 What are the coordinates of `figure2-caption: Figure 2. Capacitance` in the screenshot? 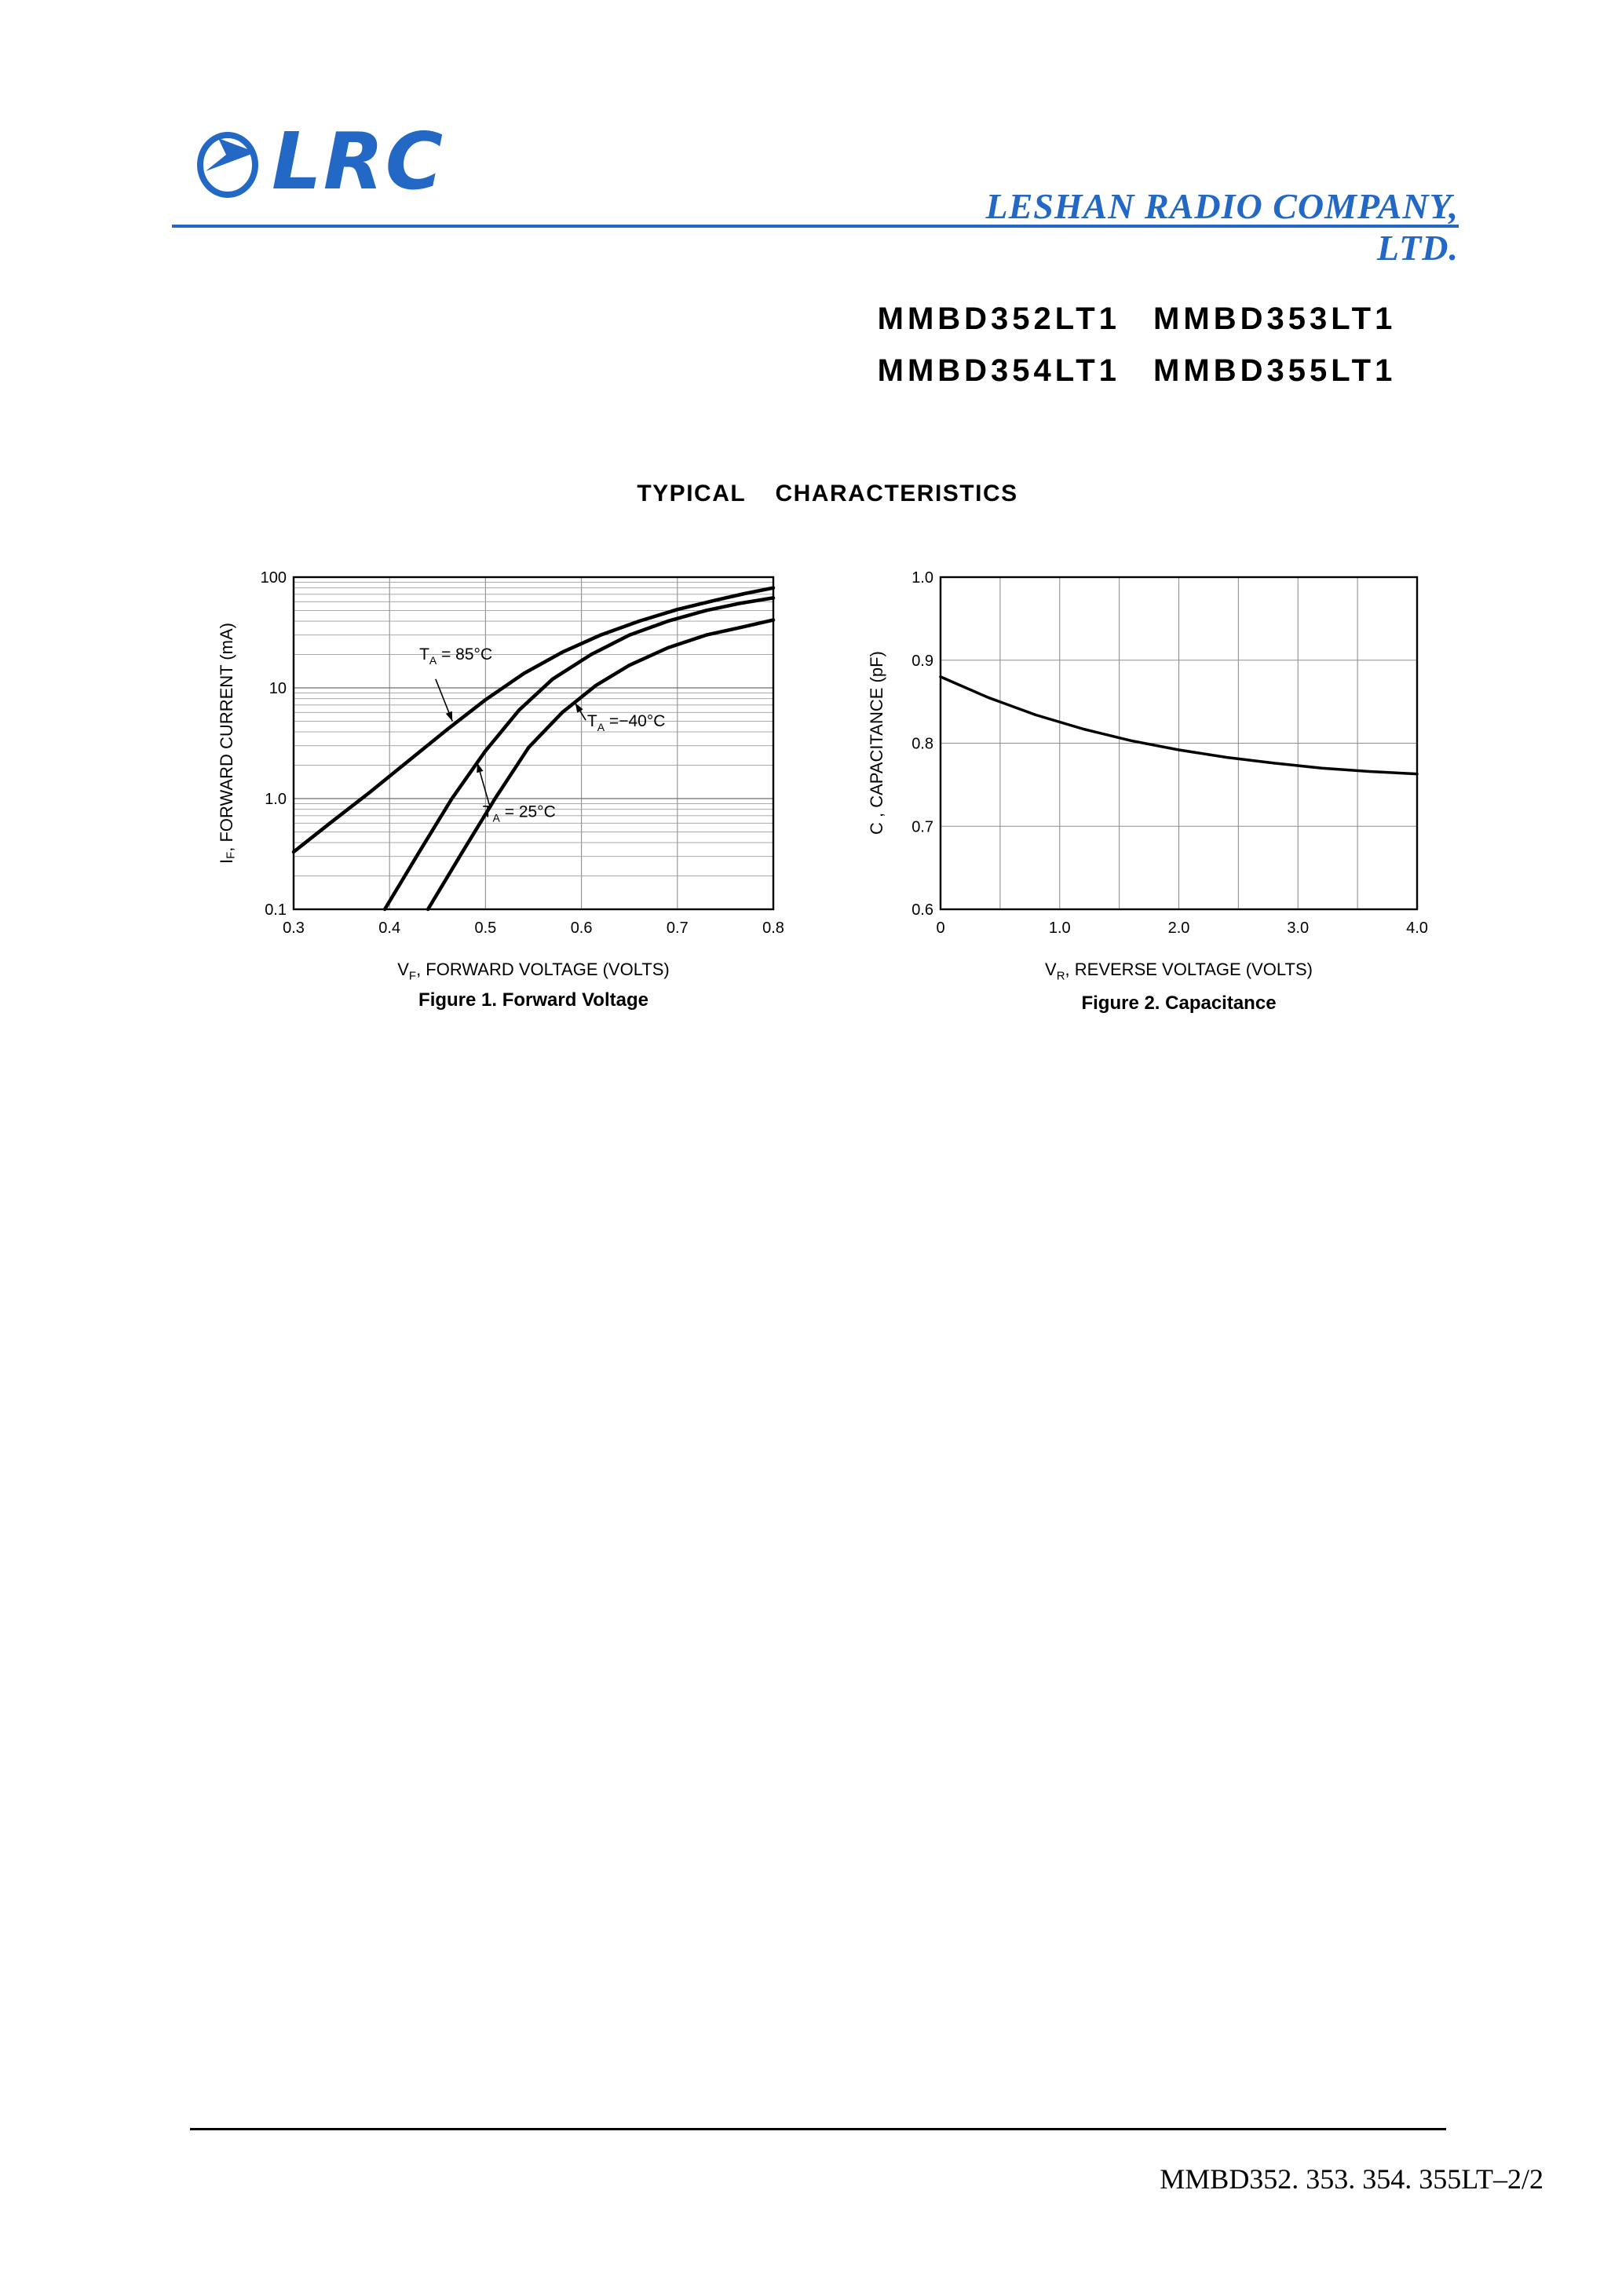 It's located at (1179, 1004).